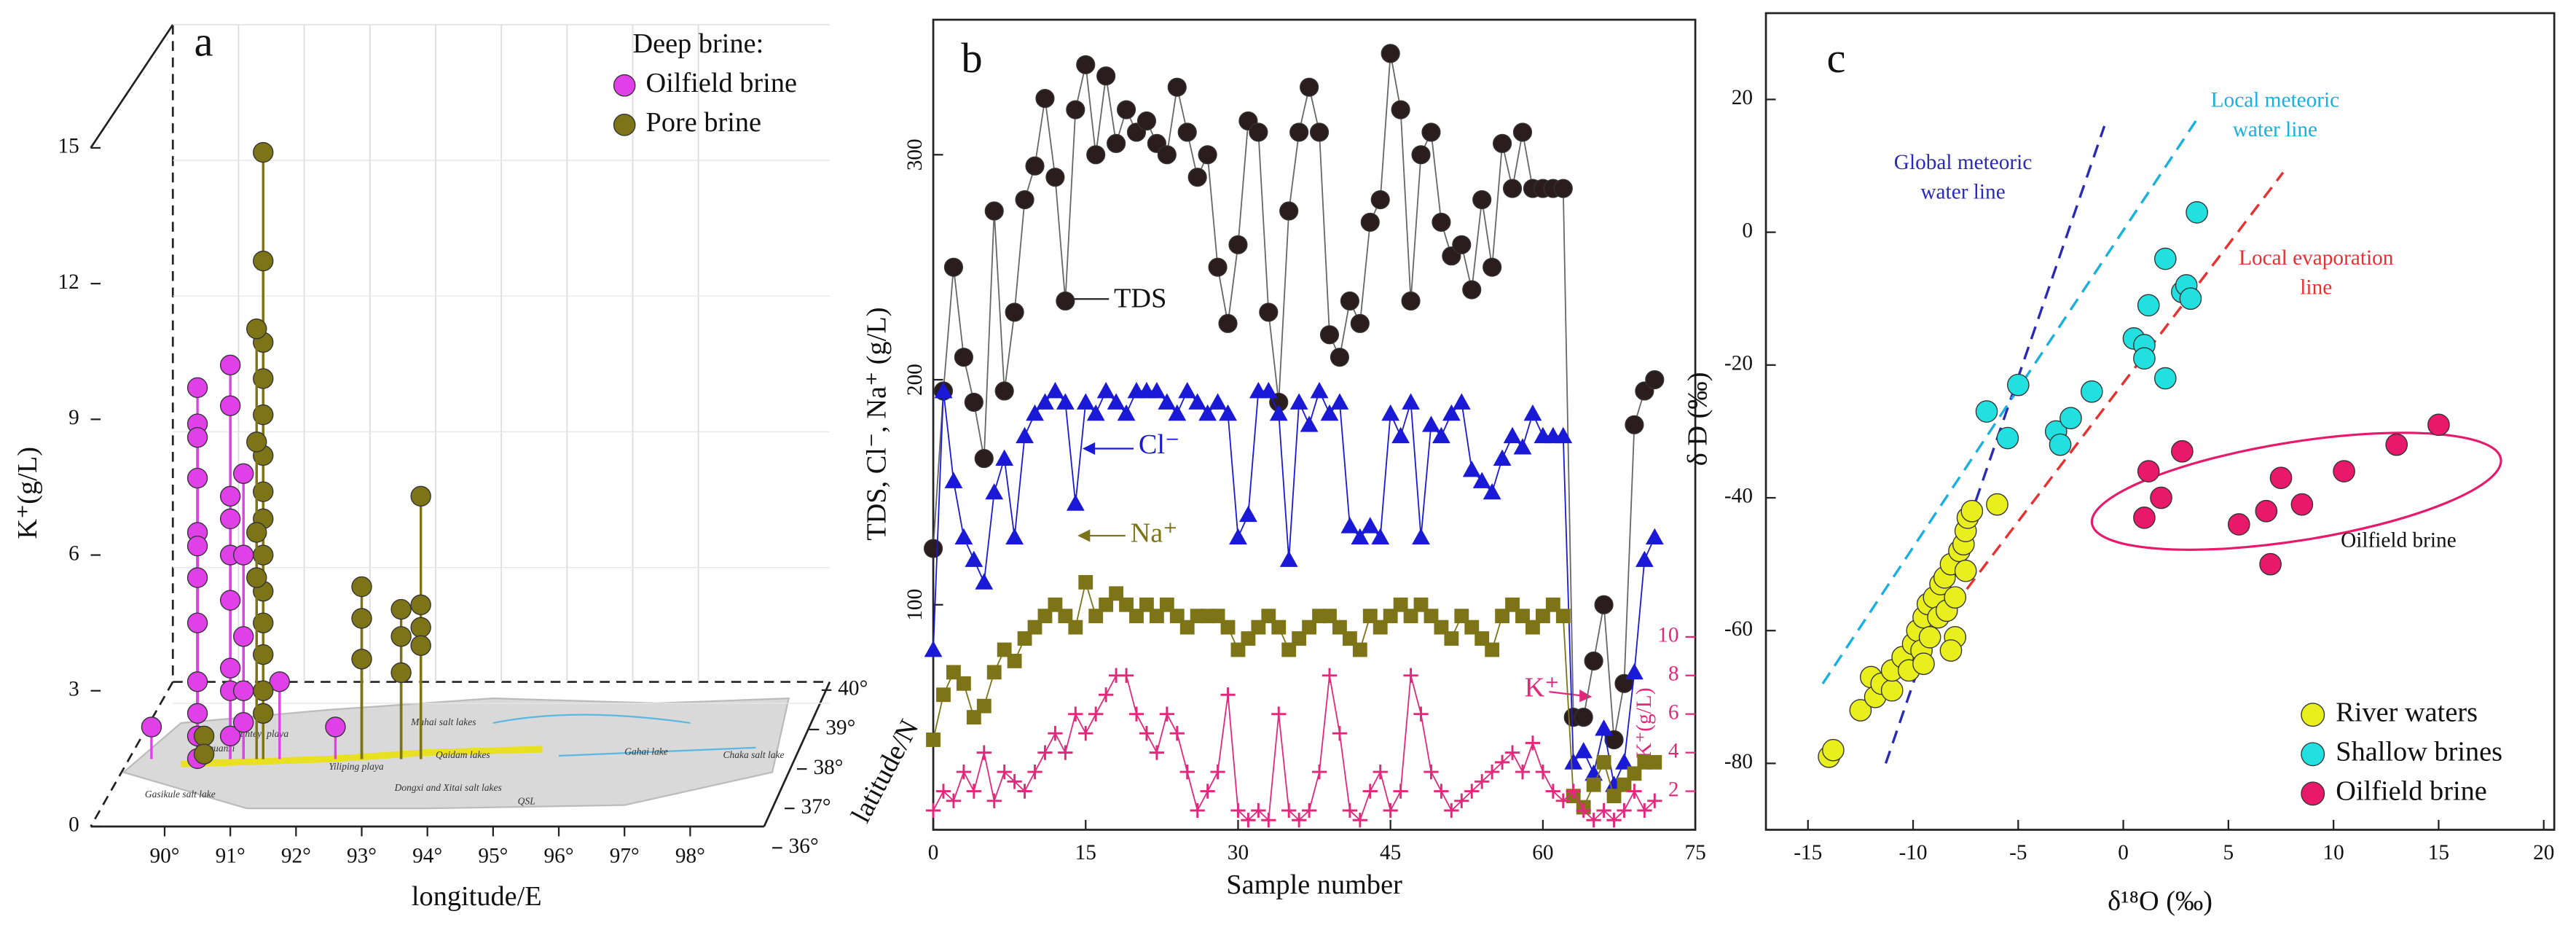 The image size is (2576, 930). What do you see at coordinates (704, 123) in the screenshot?
I see `legend-label: Pore brine` at bounding box center [704, 123].